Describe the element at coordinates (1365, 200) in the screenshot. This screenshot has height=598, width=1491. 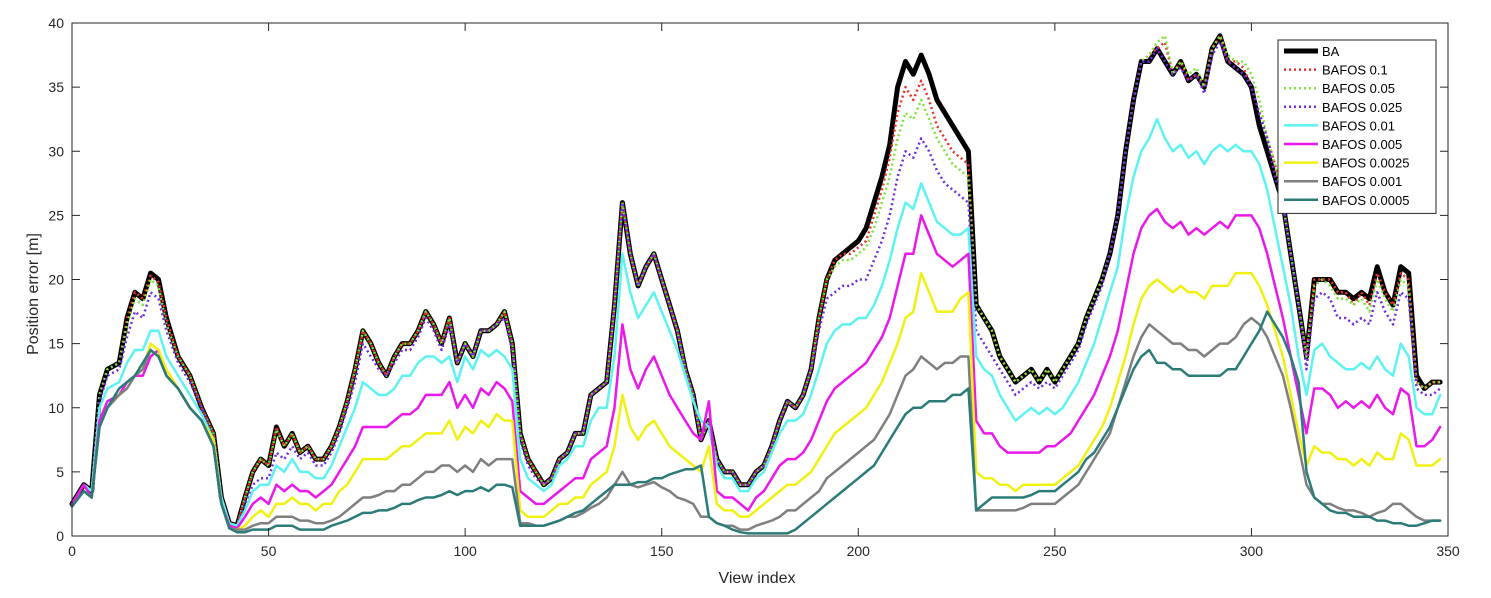
I see `legend-label-9: BAFOS 0.0005` at that location.